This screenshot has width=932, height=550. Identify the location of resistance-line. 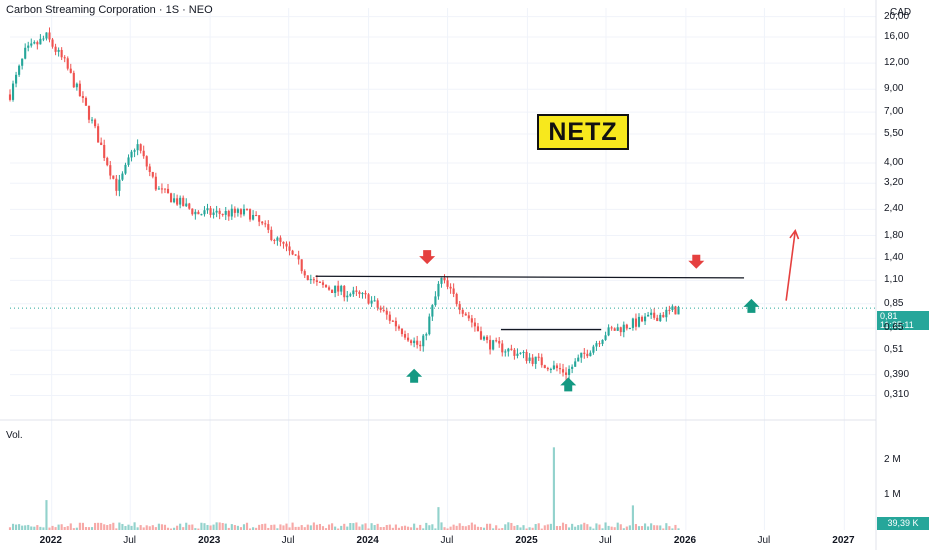
(530, 277).